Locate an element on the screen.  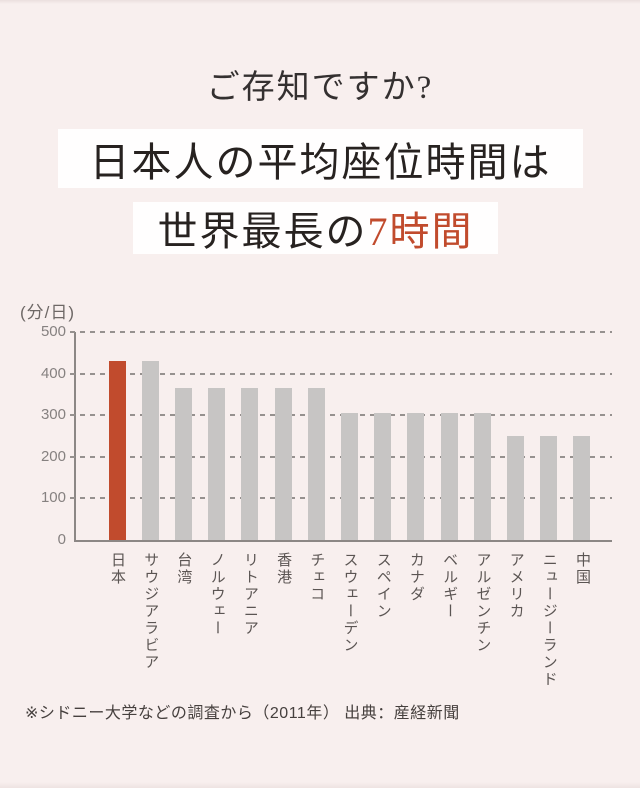
country-label-14: ニュージーランド is located at coordinates (549, 620).